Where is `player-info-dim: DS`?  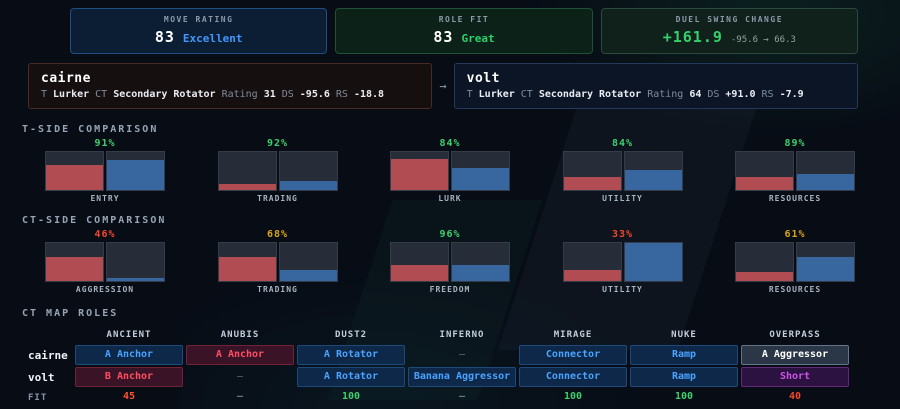 player-info-dim: DS is located at coordinates (713, 94).